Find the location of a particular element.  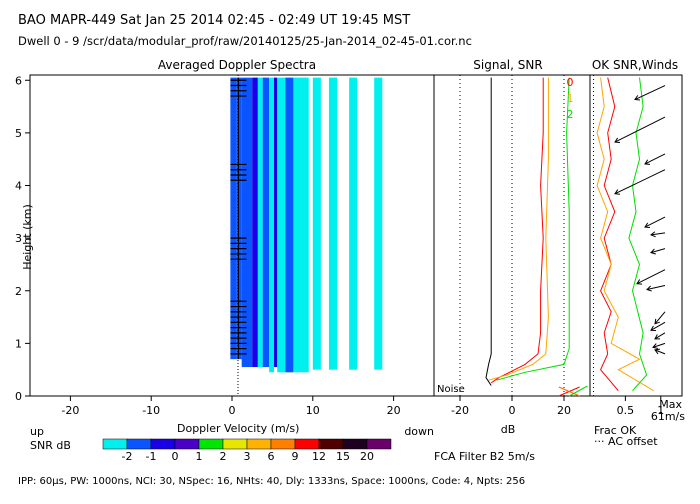

x-tick-label: 10 is located at coordinates (313, 410).